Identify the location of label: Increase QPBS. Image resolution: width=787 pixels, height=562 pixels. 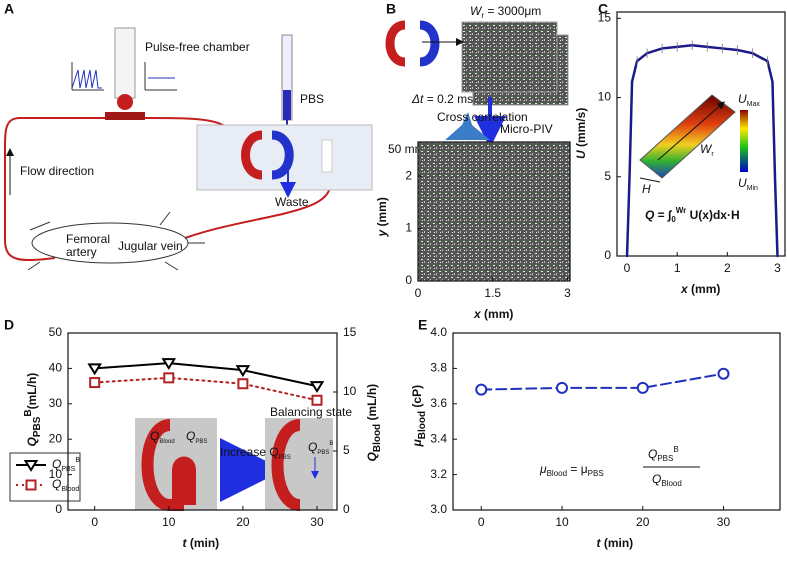
(255, 452).